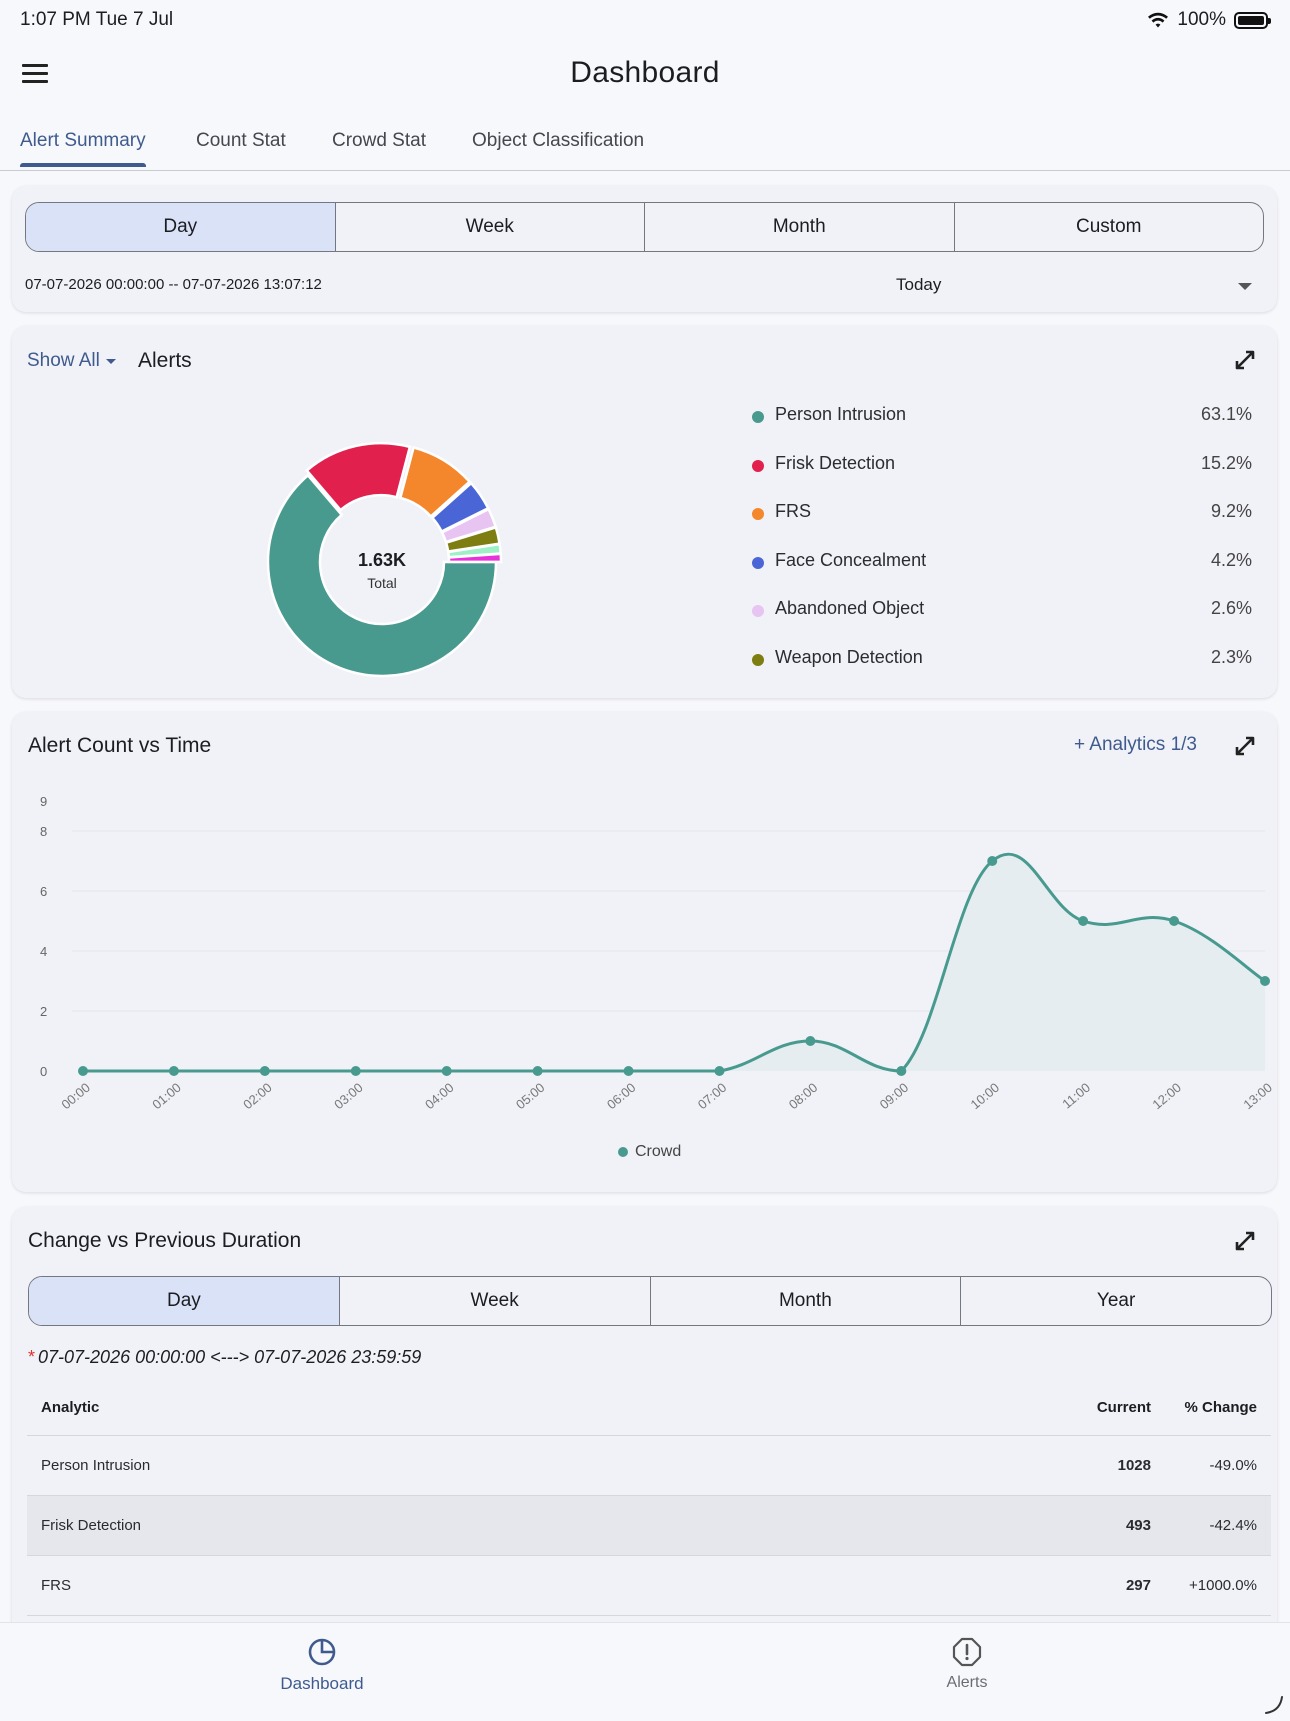 This screenshot has height=1721, width=1290. I want to click on alert-octagon-icon, so click(967, 1652).